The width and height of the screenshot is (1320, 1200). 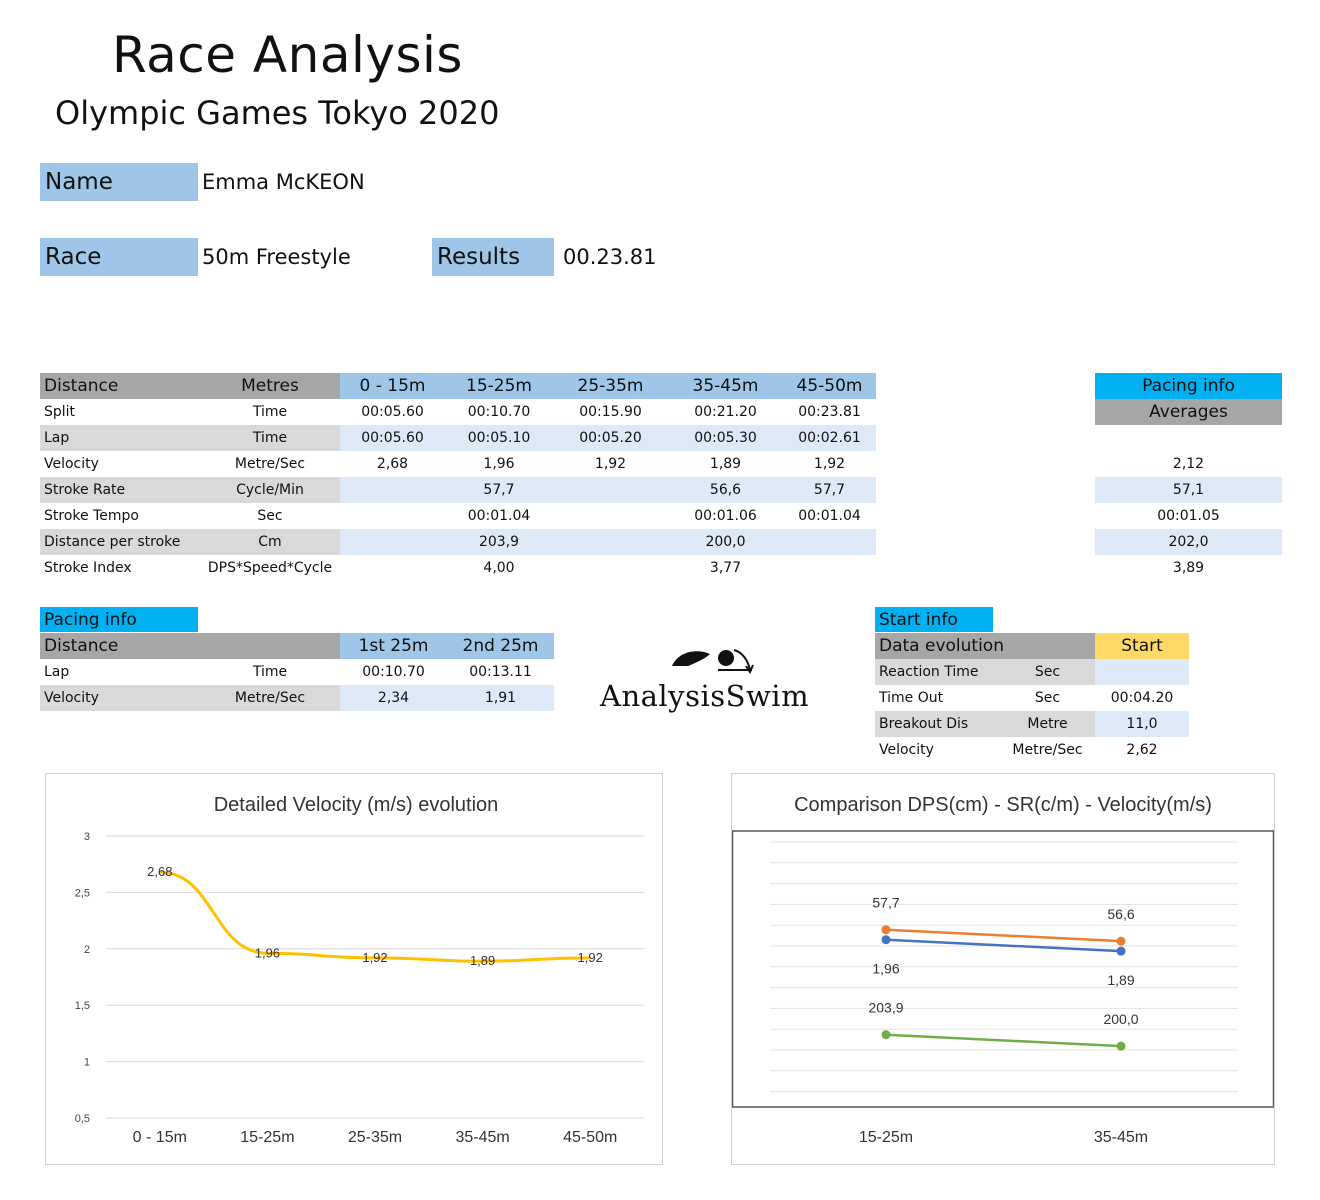 What do you see at coordinates (590, 957) in the screenshot?
I see `data-label: 1,92` at bounding box center [590, 957].